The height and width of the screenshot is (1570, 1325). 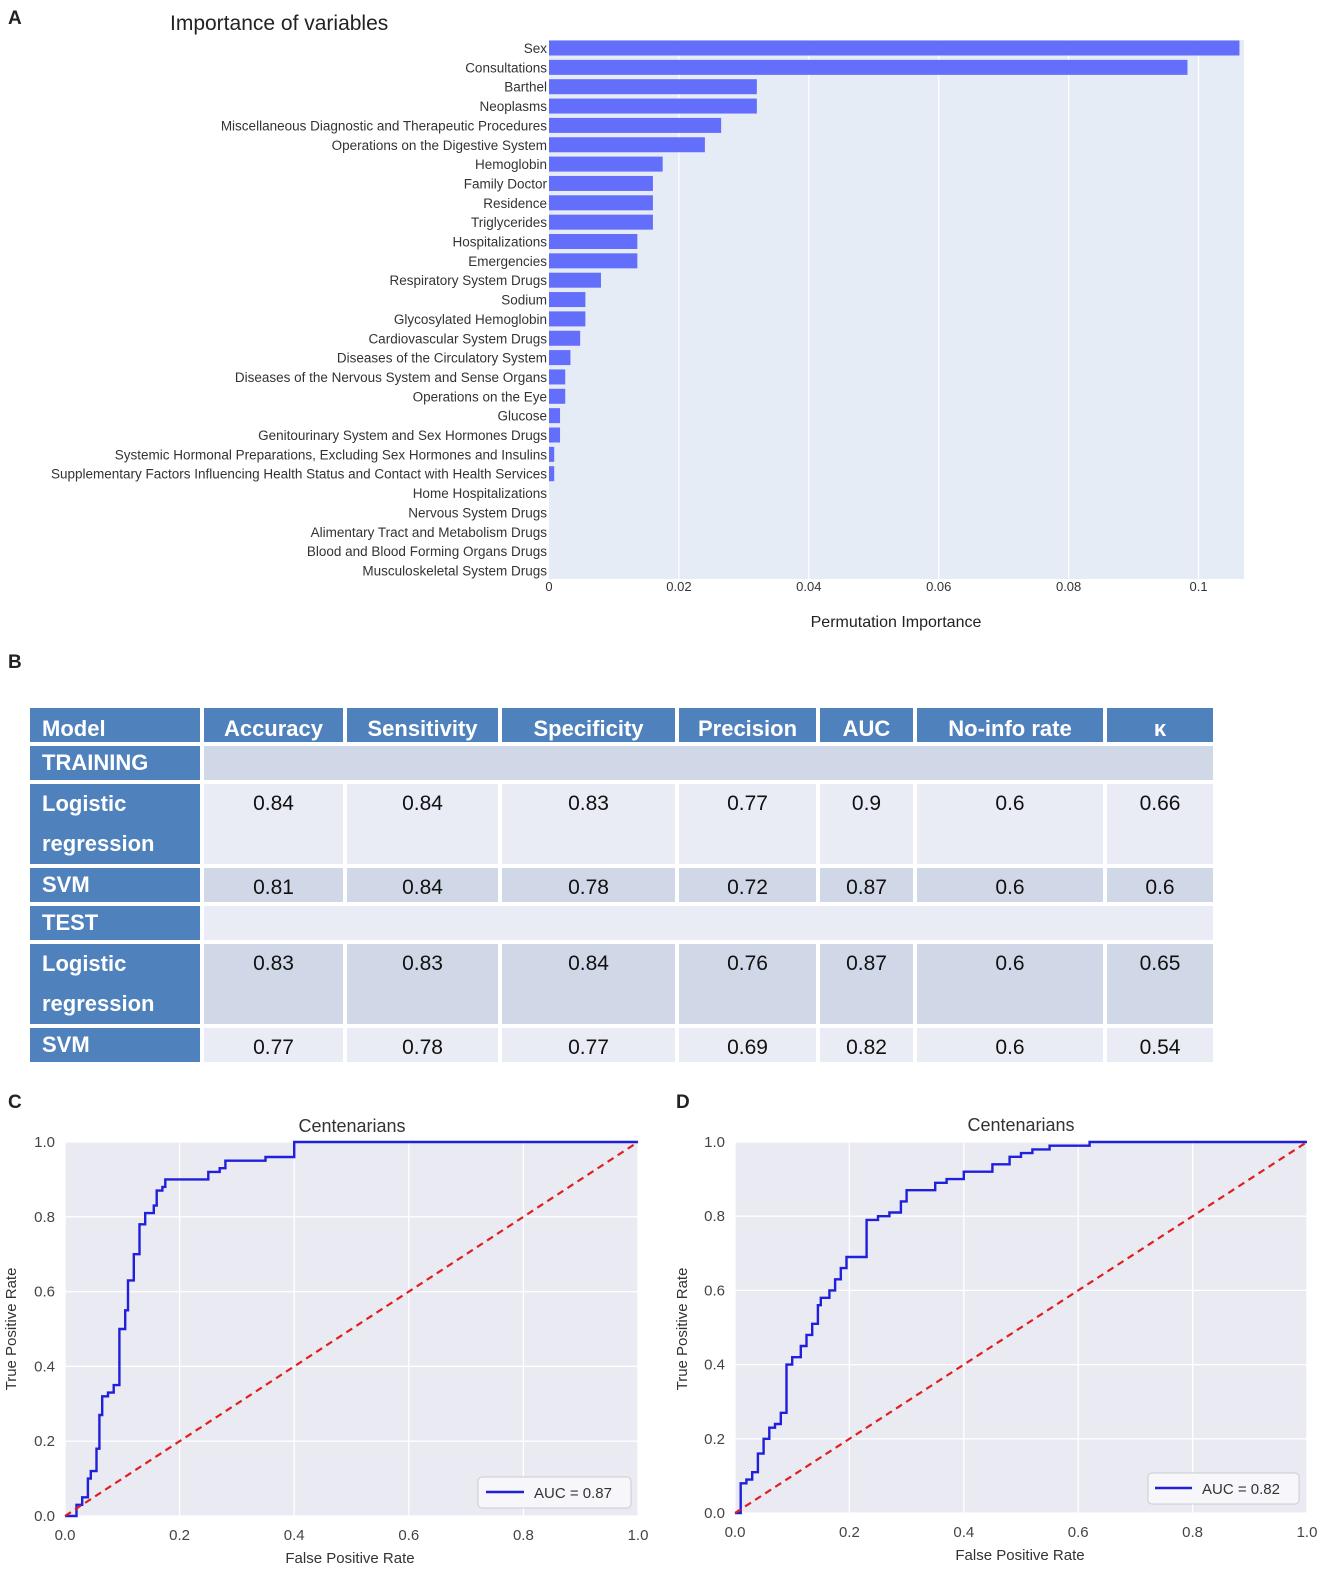 What do you see at coordinates (747, 885) in the screenshot?
I see `table-cell: 0.72` at bounding box center [747, 885].